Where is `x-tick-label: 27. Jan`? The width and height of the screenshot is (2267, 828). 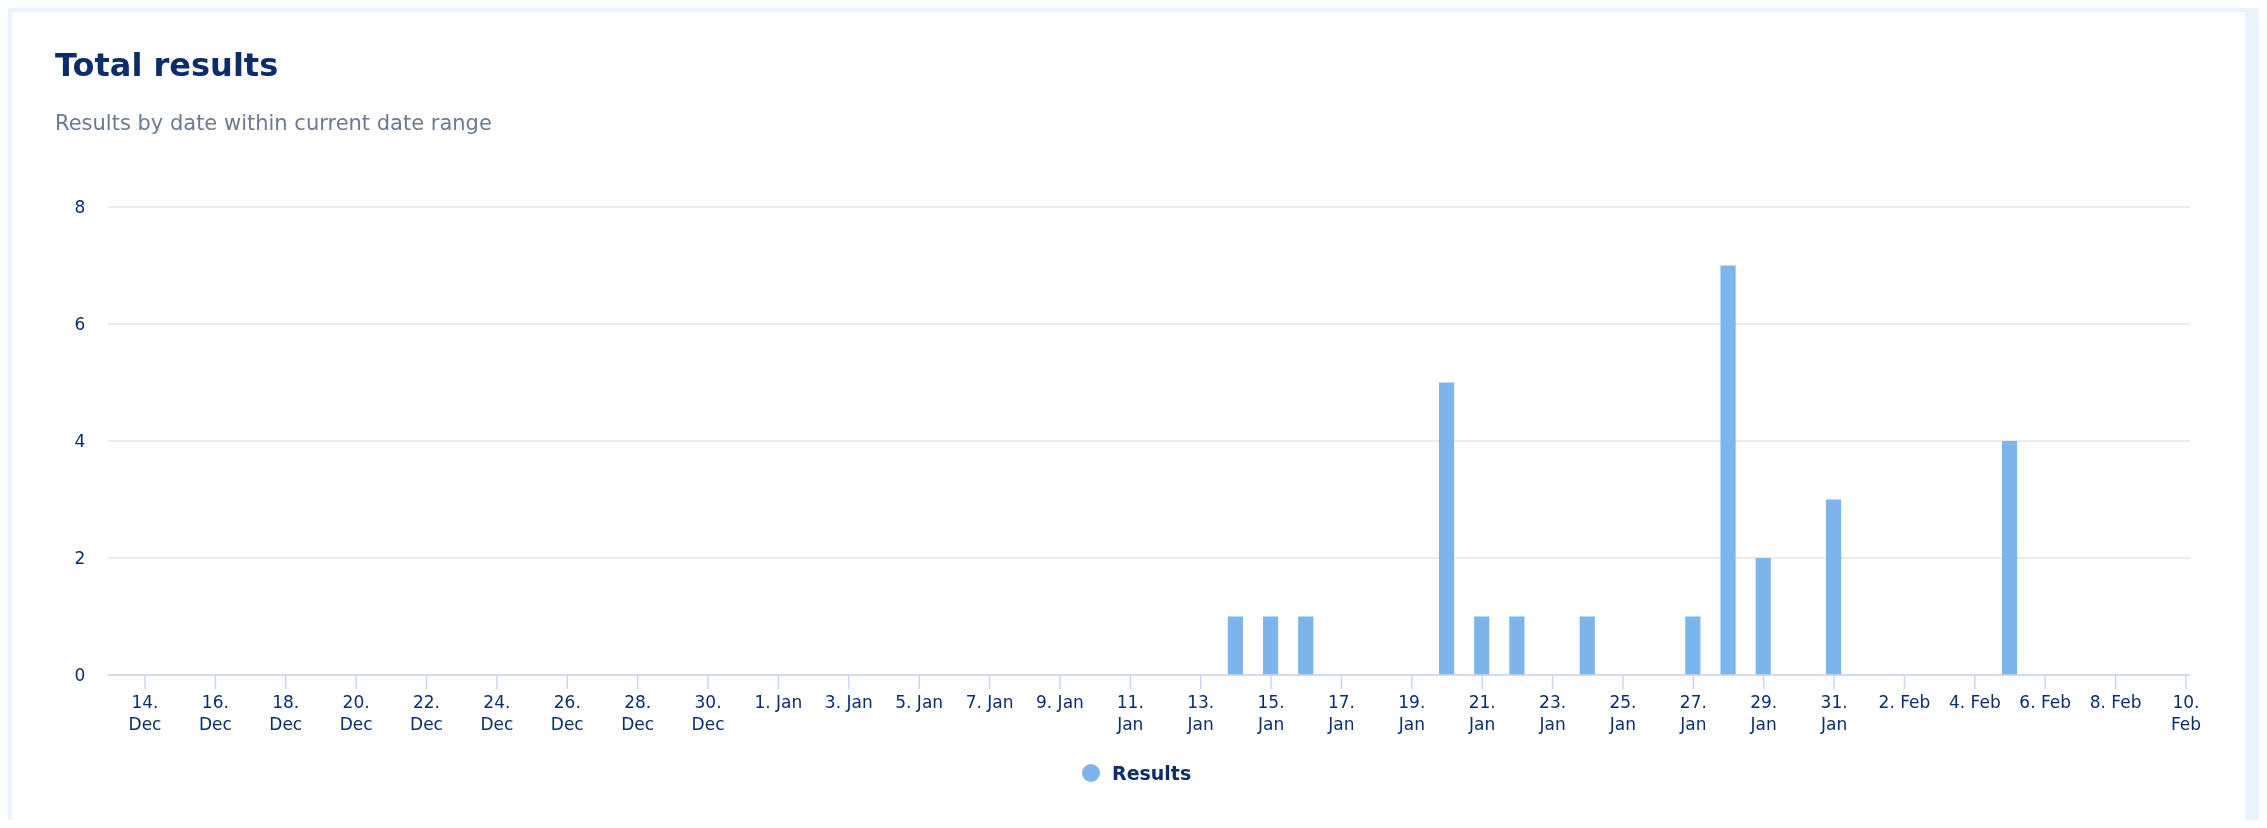 x-tick-label: 27. Jan is located at coordinates (1693, 713).